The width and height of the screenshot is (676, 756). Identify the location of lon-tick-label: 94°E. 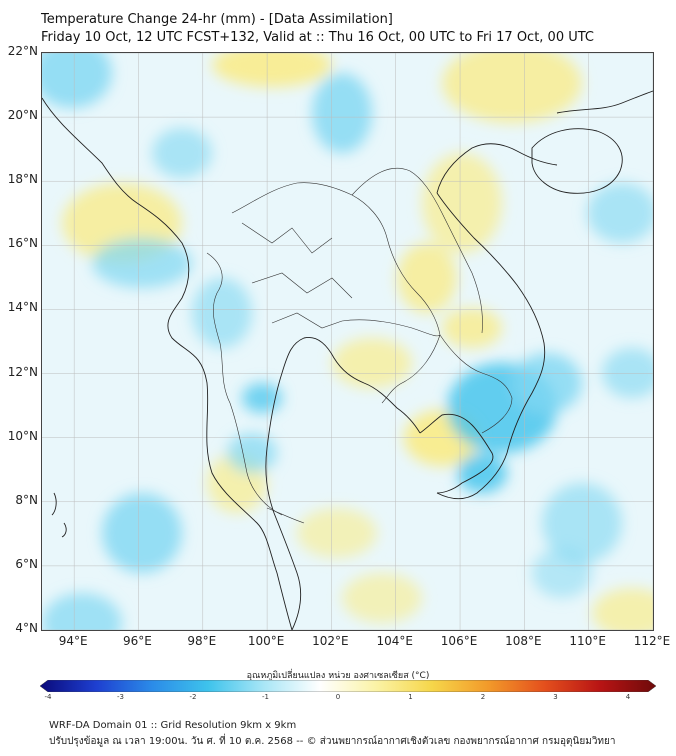
(73, 641).